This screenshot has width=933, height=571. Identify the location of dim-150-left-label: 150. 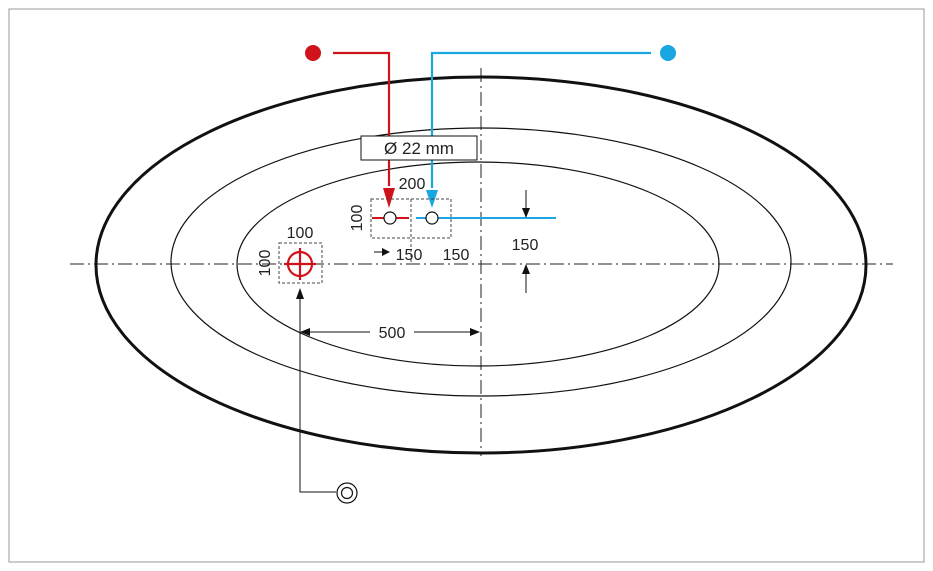
(409, 255).